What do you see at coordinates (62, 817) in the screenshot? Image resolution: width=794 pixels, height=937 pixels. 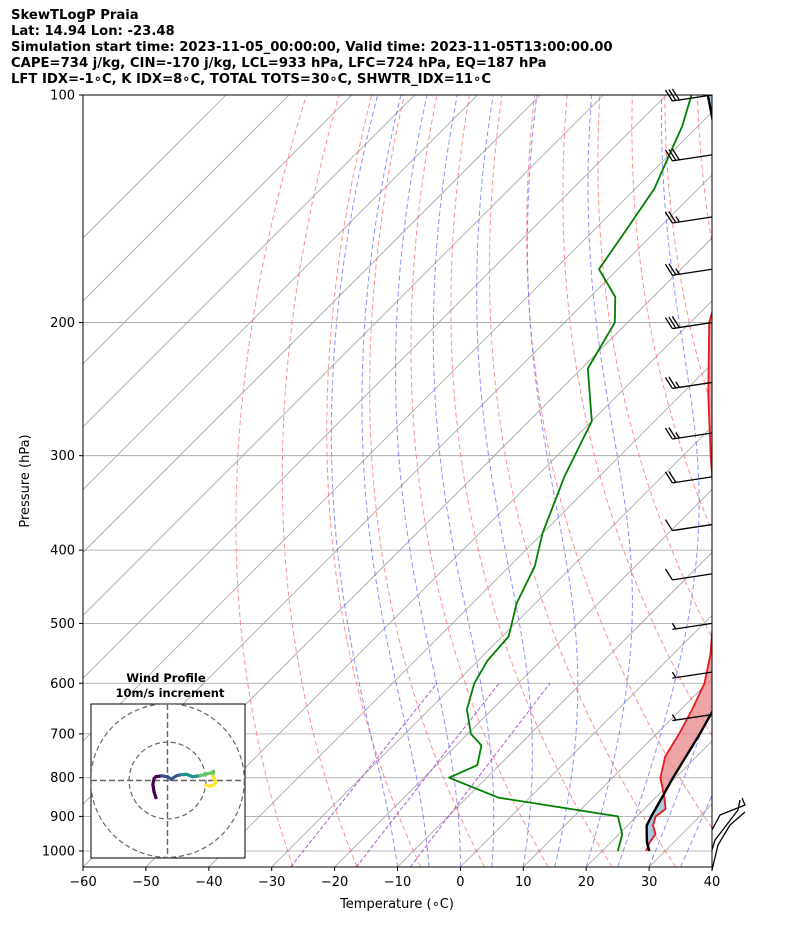 I see `y-tick-label: 900` at bounding box center [62, 817].